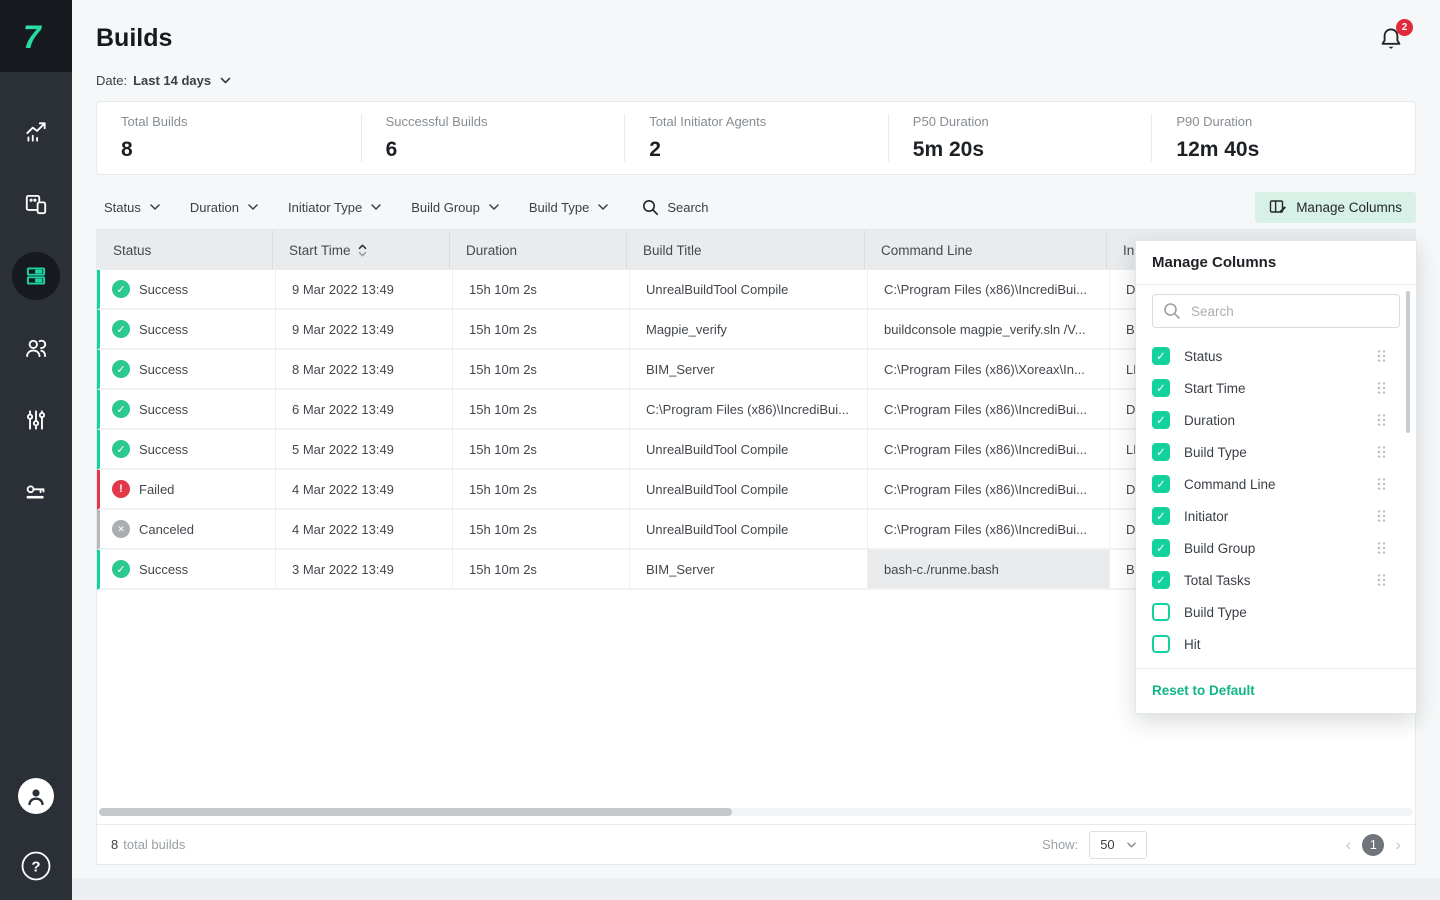  Describe the element at coordinates (36, 204) in the screenshot. I see `sidebar-item-agents` at that location.